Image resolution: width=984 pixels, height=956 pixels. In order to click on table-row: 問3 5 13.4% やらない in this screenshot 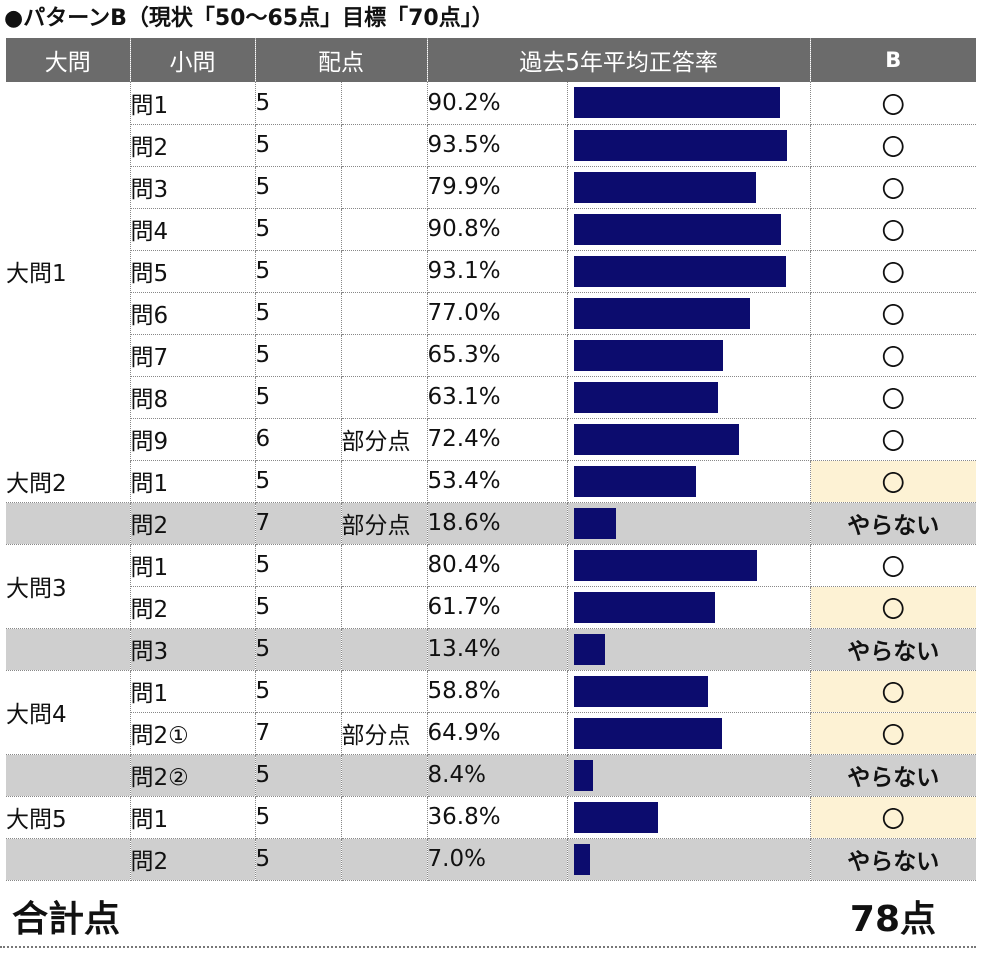, I will do `click(491, 649)`.